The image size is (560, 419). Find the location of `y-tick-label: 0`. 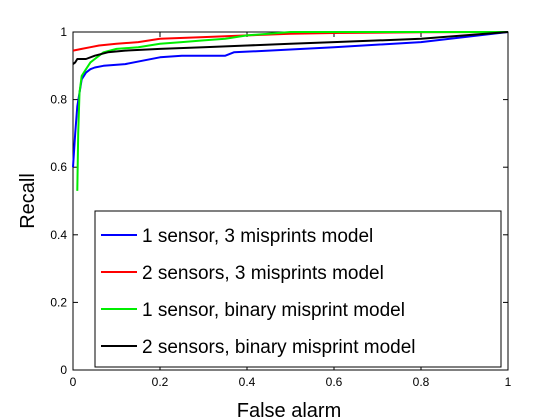

y-tick-label: 0 is located at coordinates (63, 370).